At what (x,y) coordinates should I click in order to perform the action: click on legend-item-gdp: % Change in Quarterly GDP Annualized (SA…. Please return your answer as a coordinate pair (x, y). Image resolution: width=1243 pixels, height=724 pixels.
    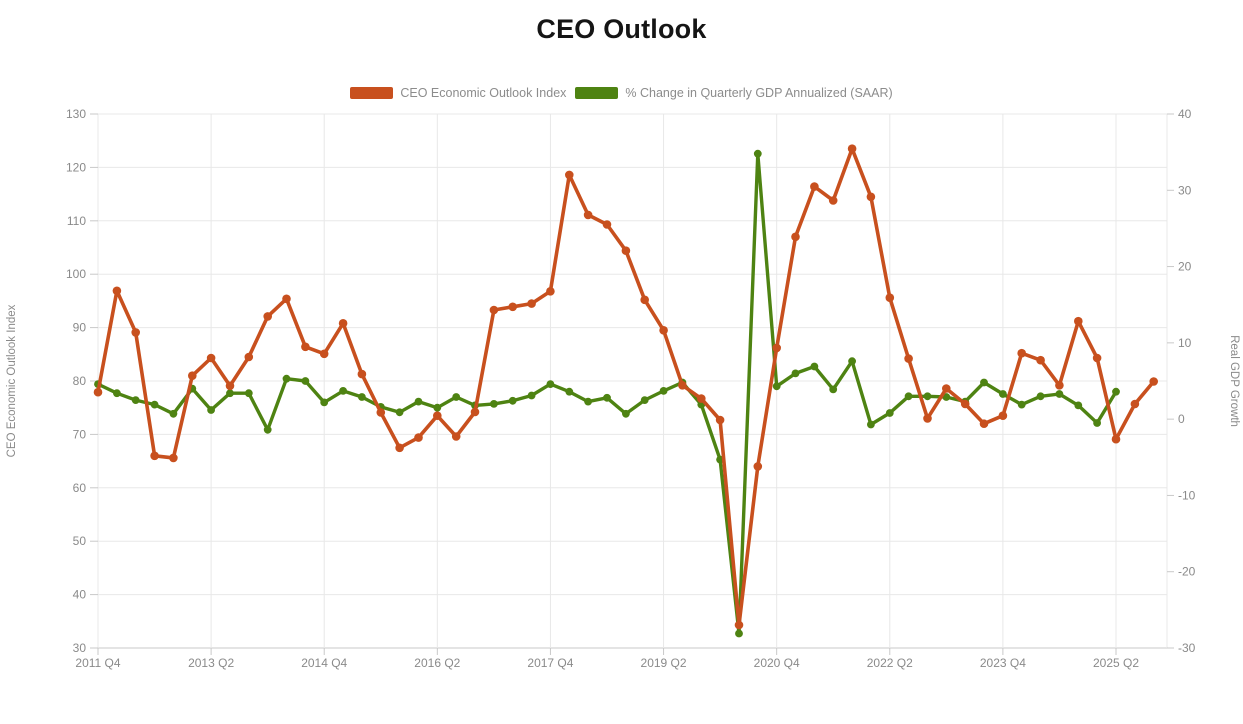
    Looking at the image, I should click on (734, 93).